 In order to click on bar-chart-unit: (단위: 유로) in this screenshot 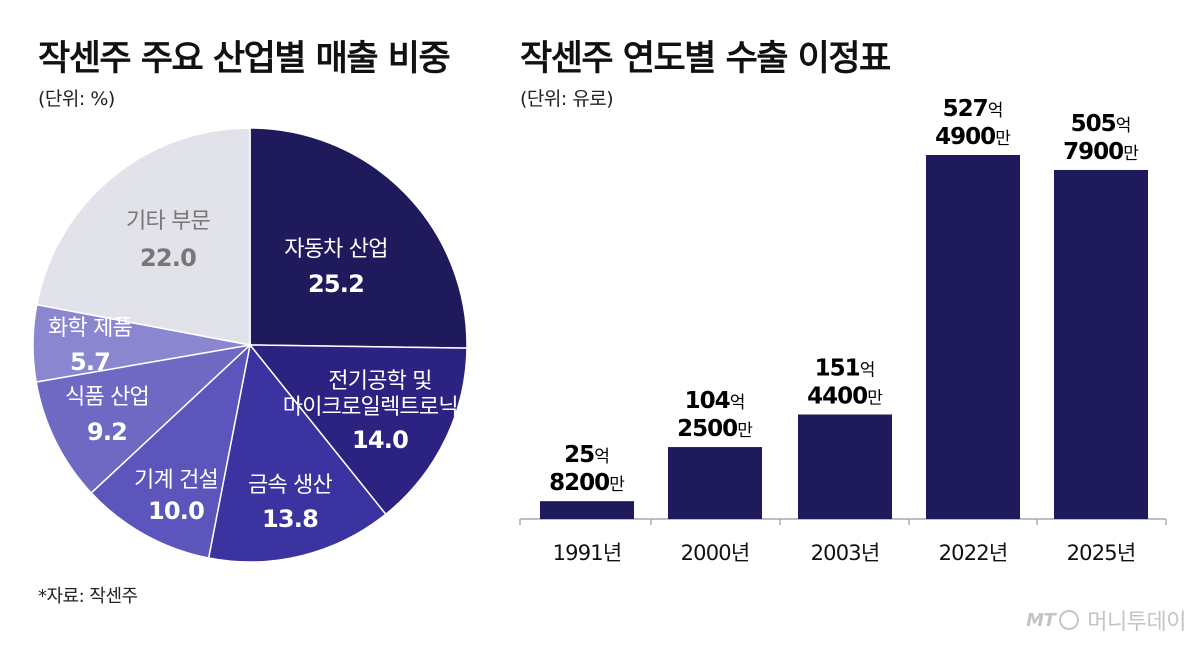, I will do `click(567, 99)`.